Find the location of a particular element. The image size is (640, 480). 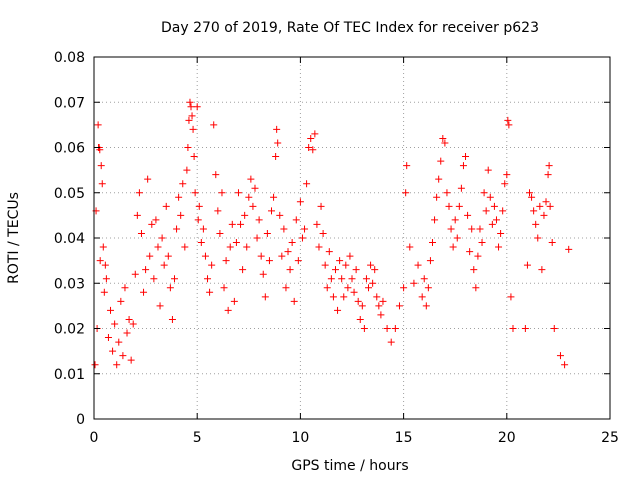

y-tick-label: 0.02 is located at coordinates (69, 330).